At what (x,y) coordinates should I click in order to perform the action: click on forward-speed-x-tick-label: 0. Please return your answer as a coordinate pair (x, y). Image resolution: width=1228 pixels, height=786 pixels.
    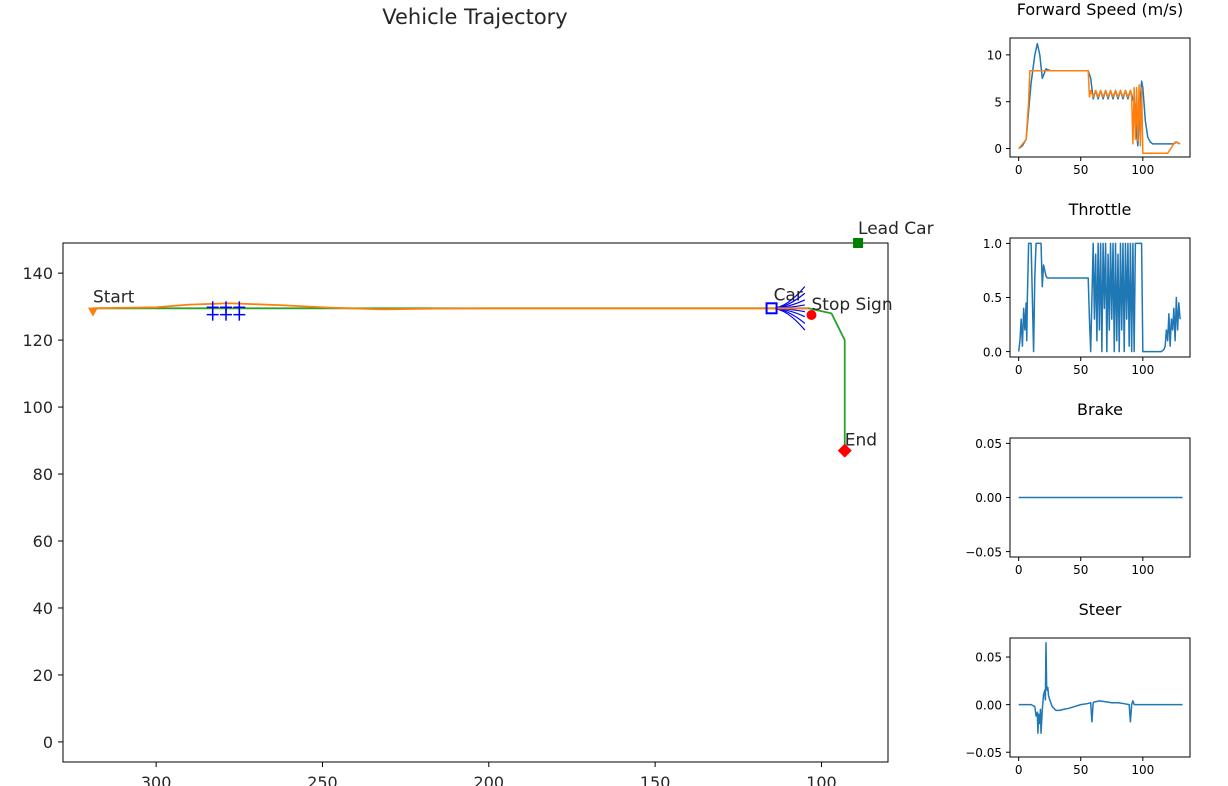
    Looking at the image, I should click on (1019, 170).